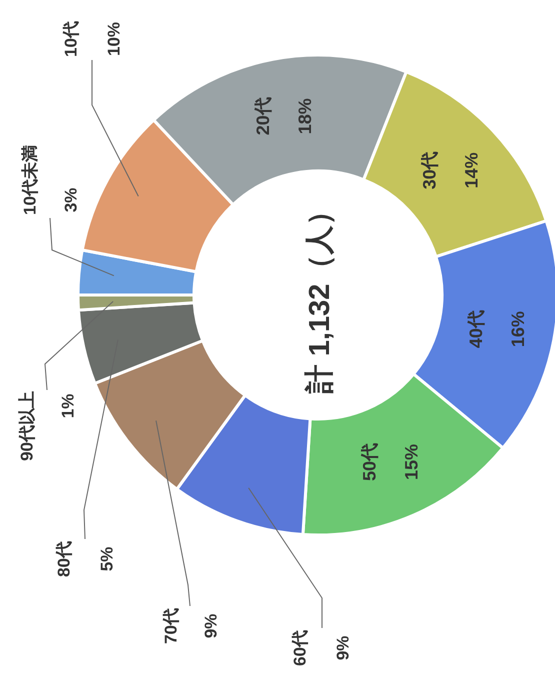  What do you see at coordinates (476, 329) in the screenshot?
I see `category-label: 40代` at bounding box center [476, 329].